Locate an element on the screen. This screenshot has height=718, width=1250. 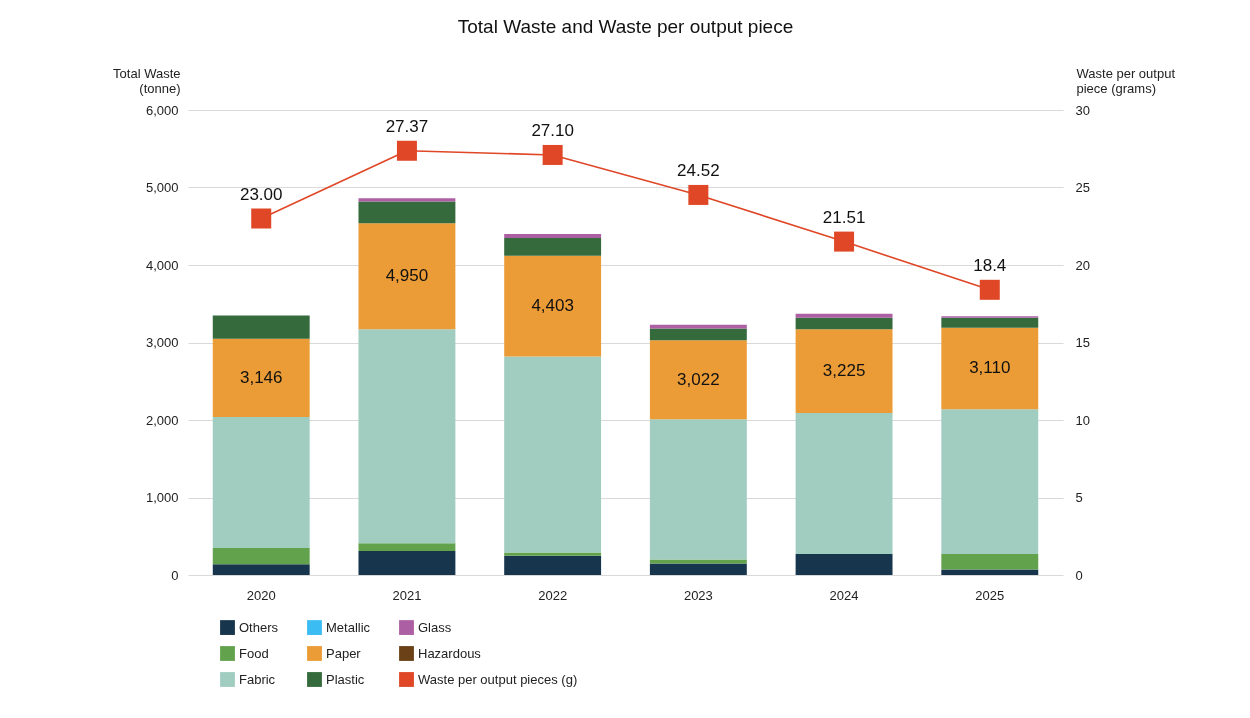
y-tick-label: 3,000 is located at coordinates (162, 342).